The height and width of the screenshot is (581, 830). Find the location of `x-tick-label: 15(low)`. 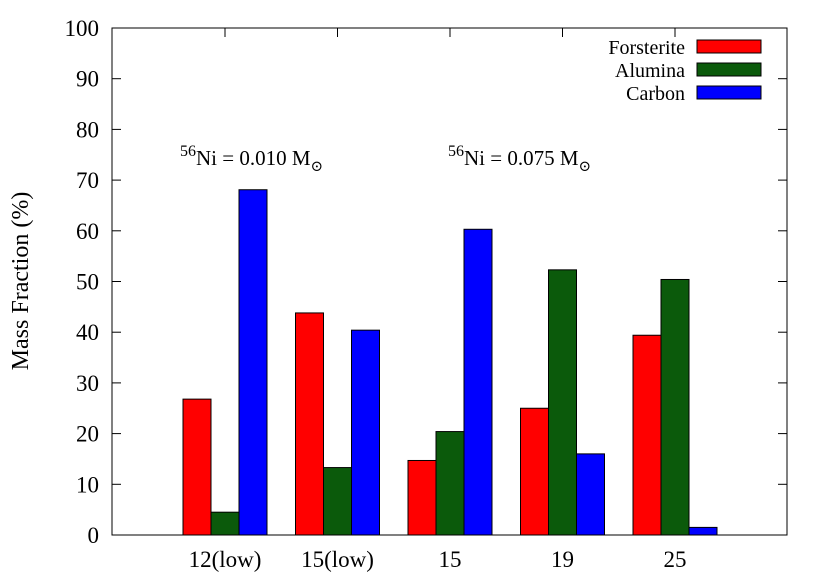

x-tick-label: 15(low) is located at coordinates (337, 559).